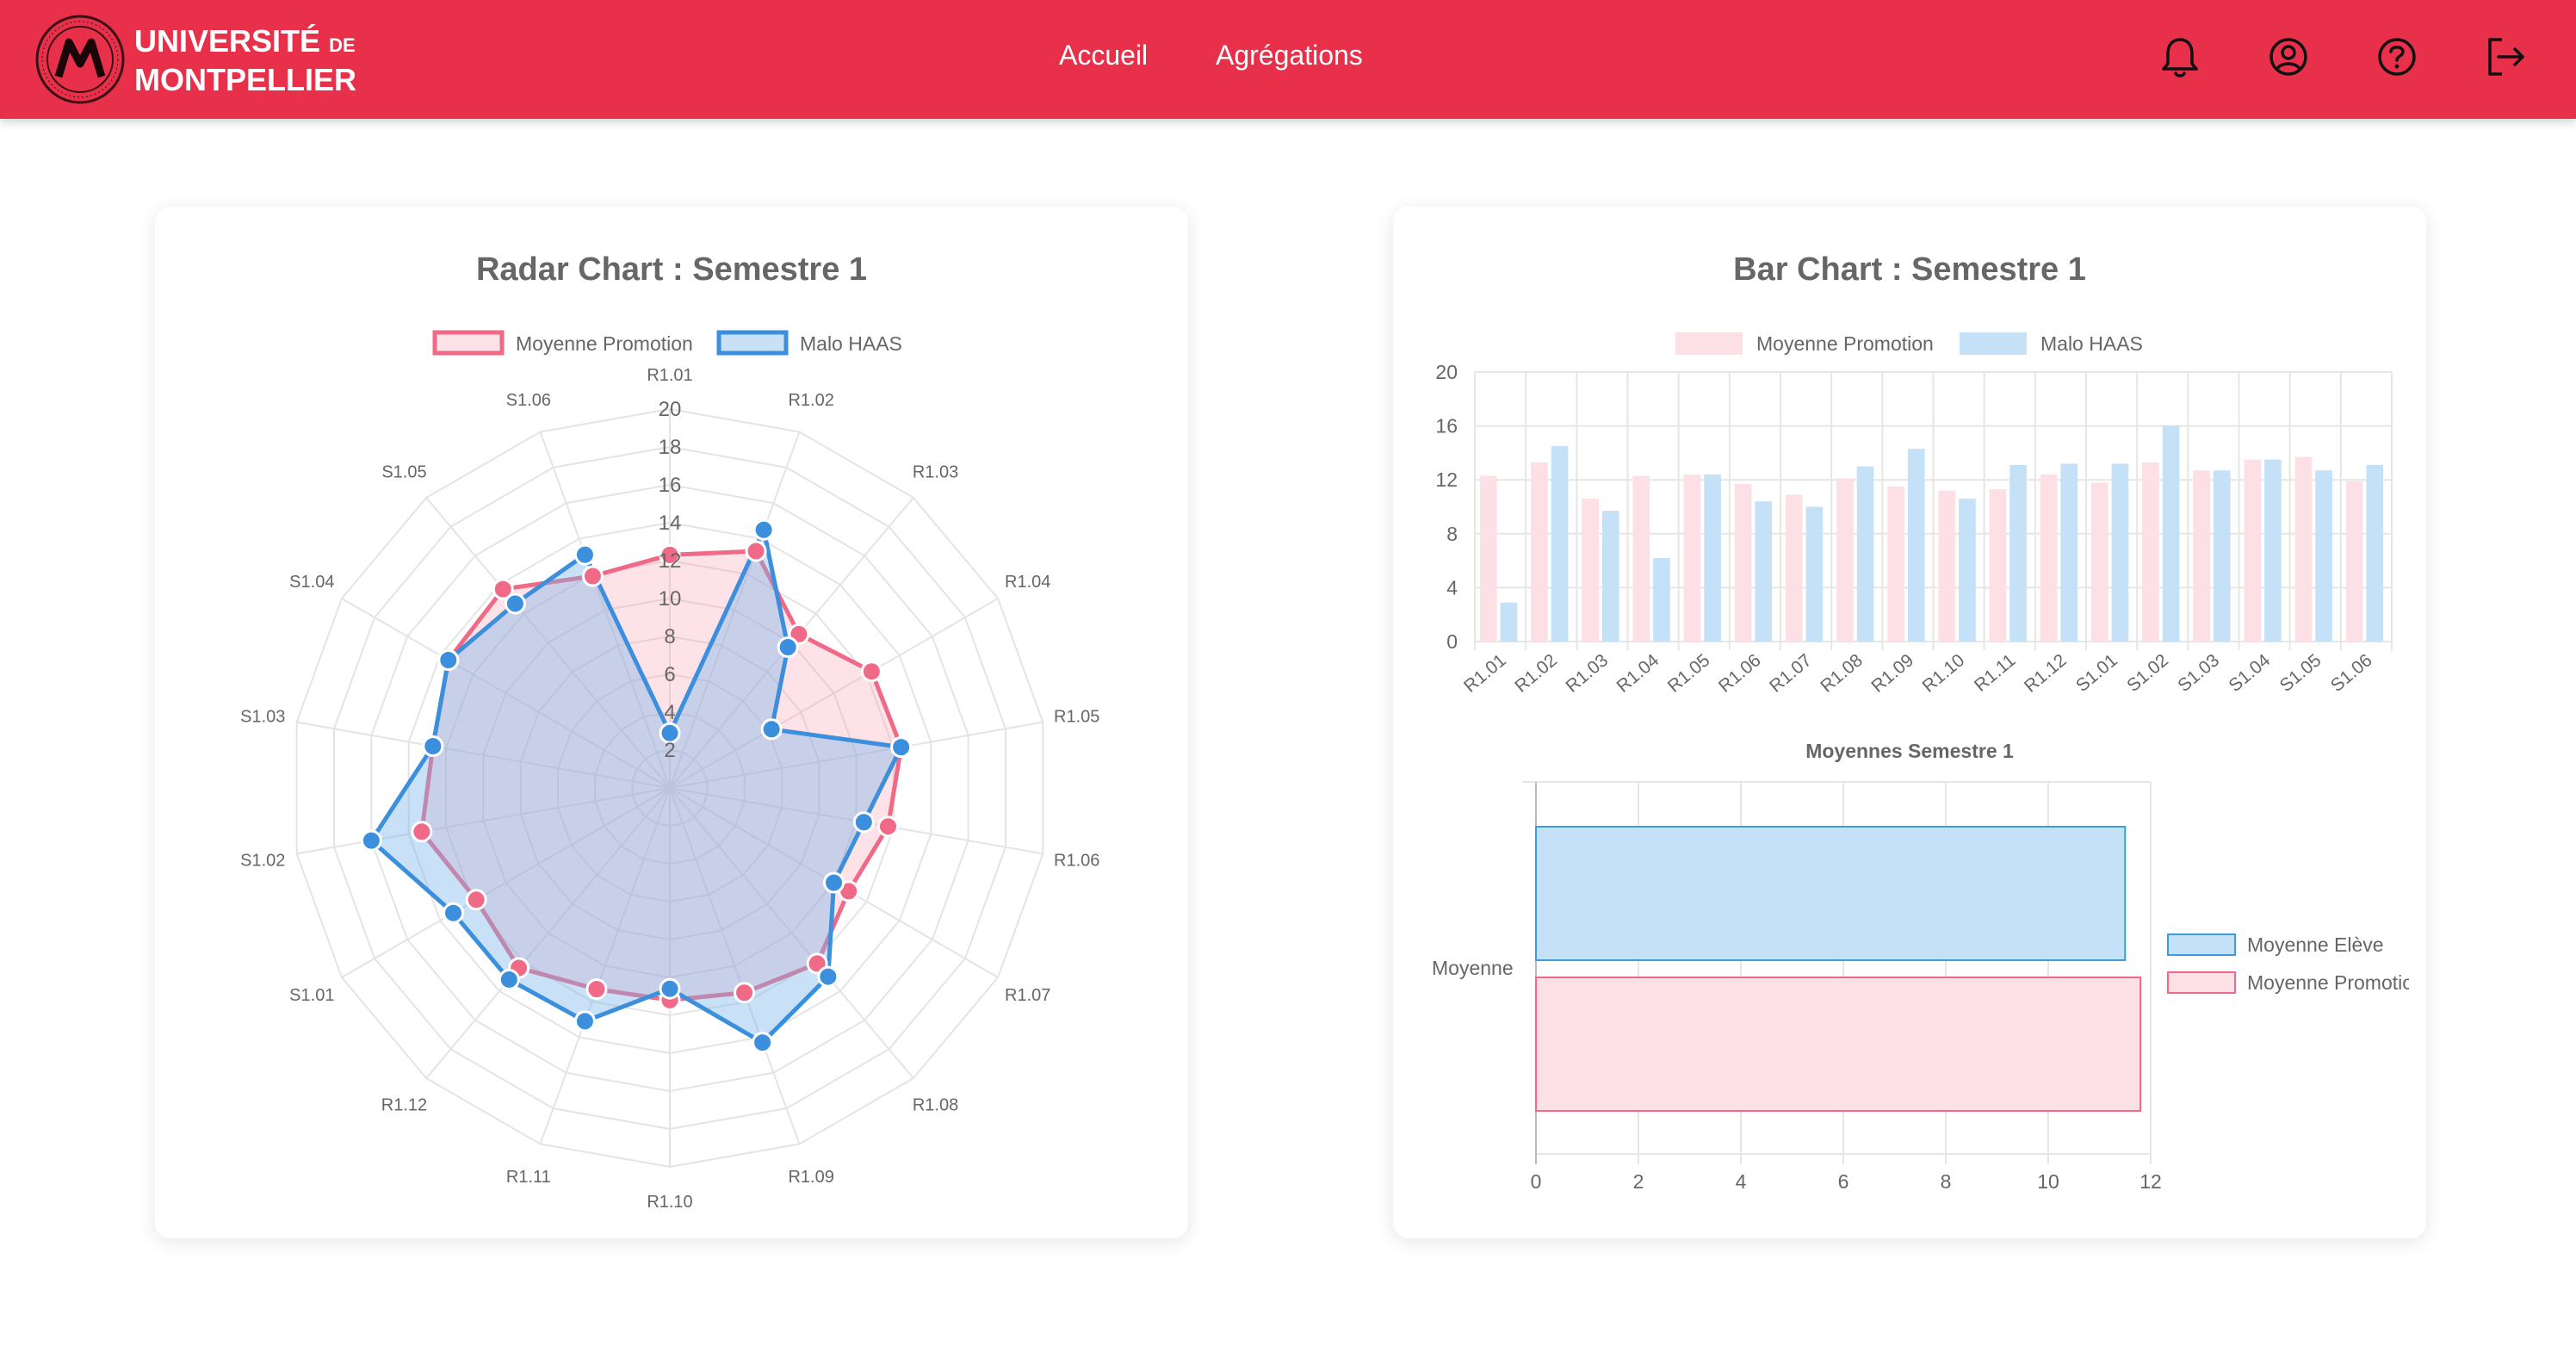  I want to click on logo-text-line1: UNIVERSITÉ, so click(227, 41).